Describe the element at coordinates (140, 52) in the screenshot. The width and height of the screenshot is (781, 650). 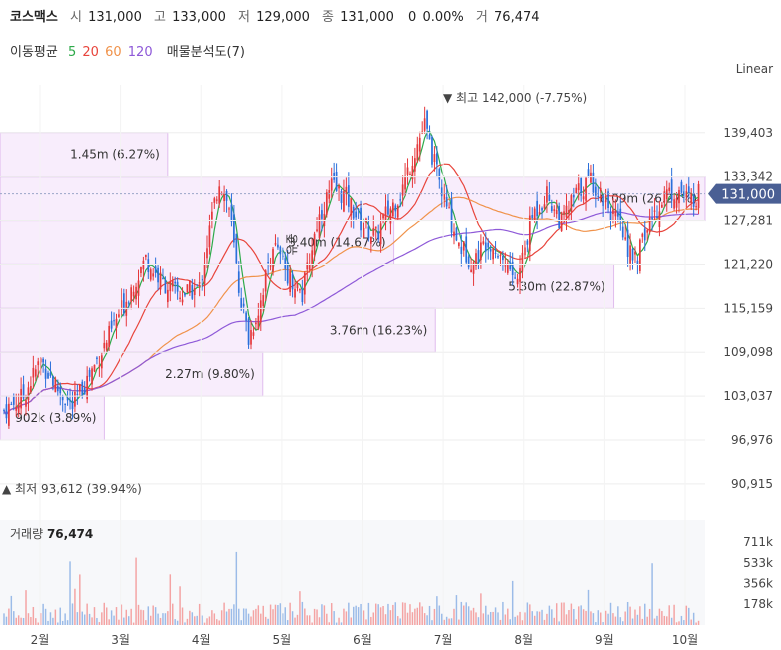
I see `ma-120: 120` at that location.